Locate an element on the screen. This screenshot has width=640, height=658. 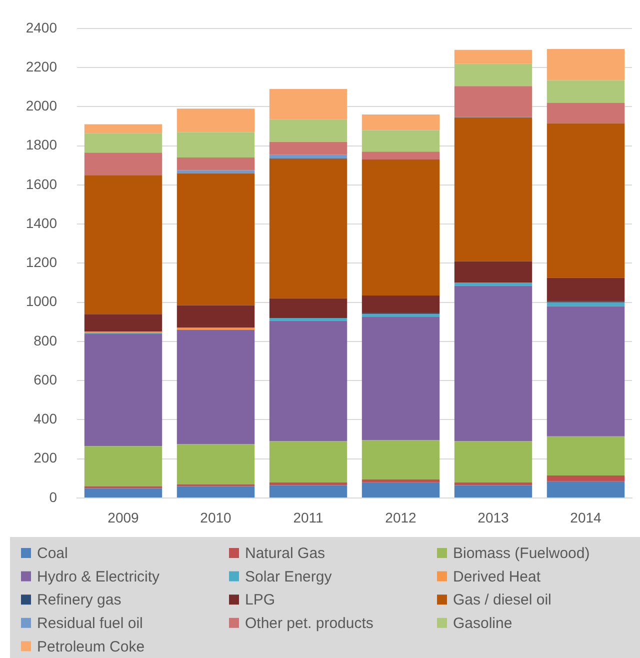
y-tick-label: 2400 is located at coordinates (42, 27).